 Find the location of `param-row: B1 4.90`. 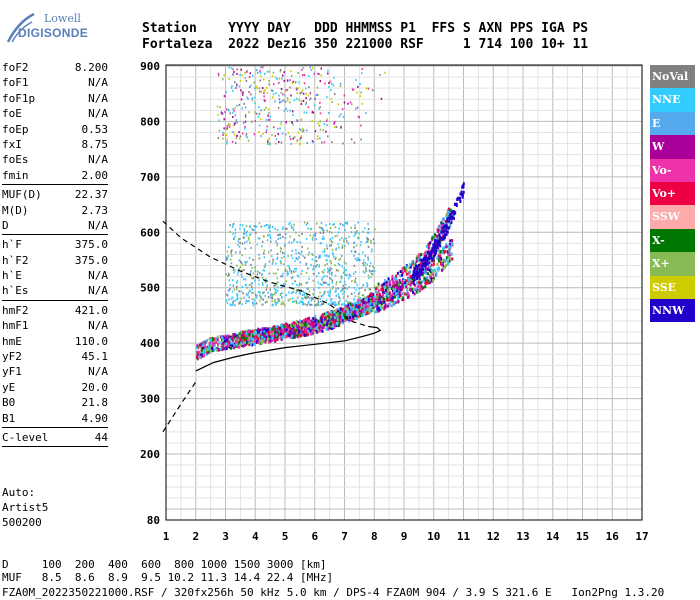

param-row: B1 4.90 is located at coordinates (55, 418).